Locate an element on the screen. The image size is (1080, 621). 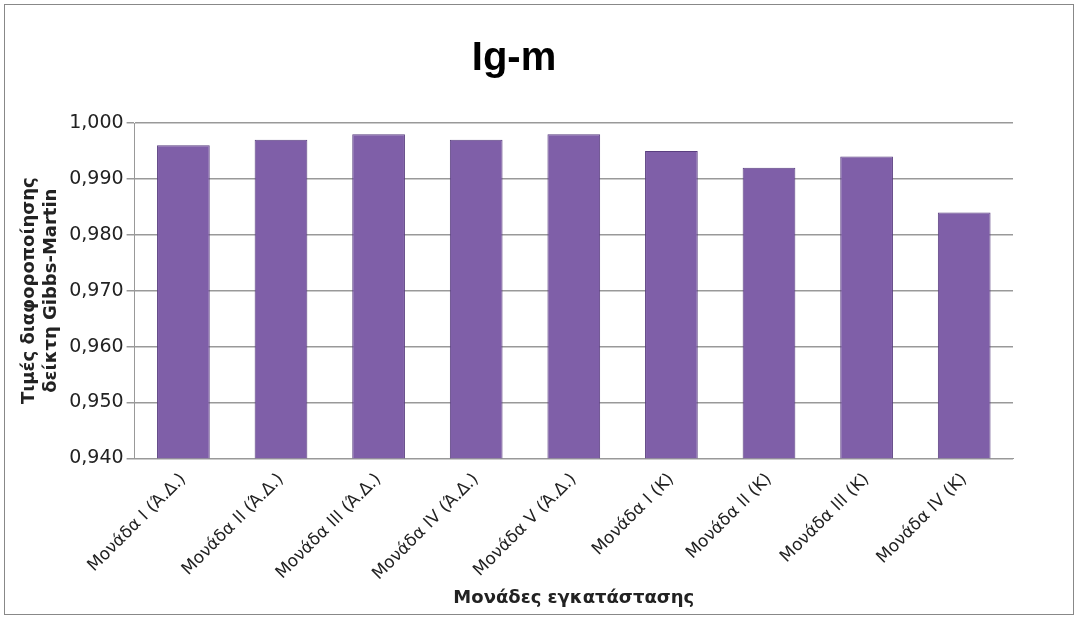
y-tick-label: 0,960 is located at coordinates (96, 344).